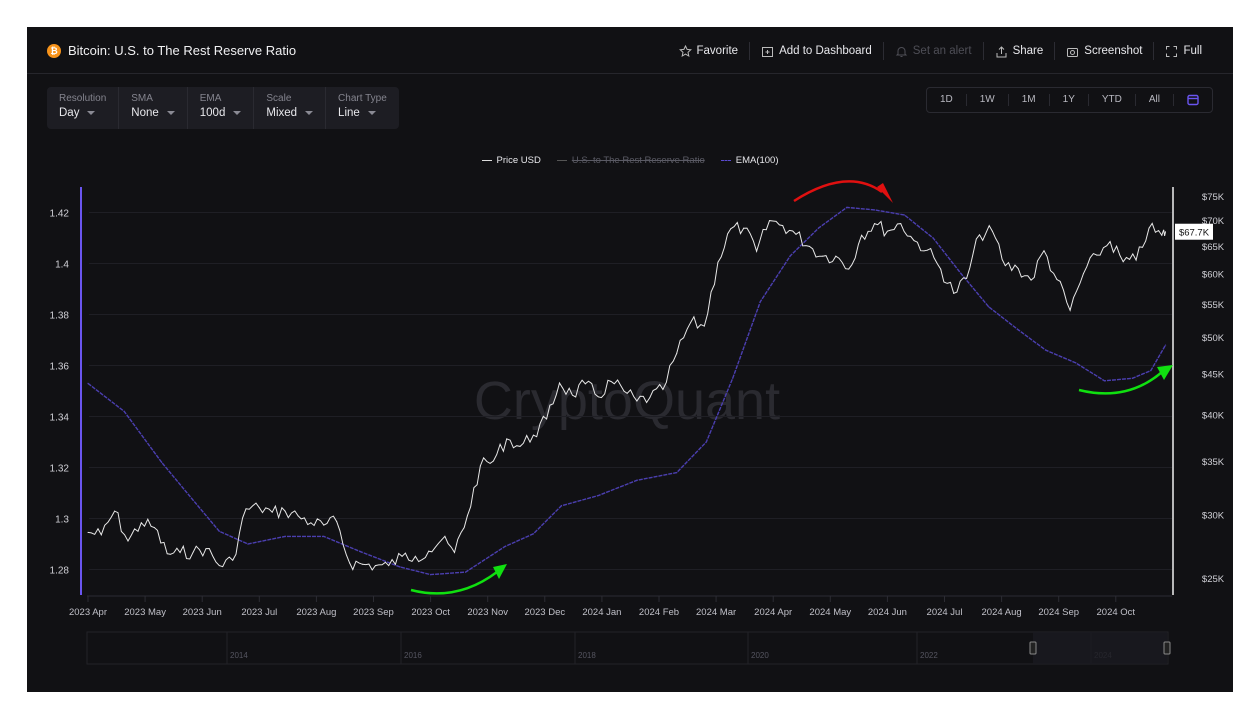 This screenshot has width=1244, height=702. What do you see at coordinates (1213, 275) in the screenshot?
I see `right-tick-label: $60K` at bounding box center [1213, 275].